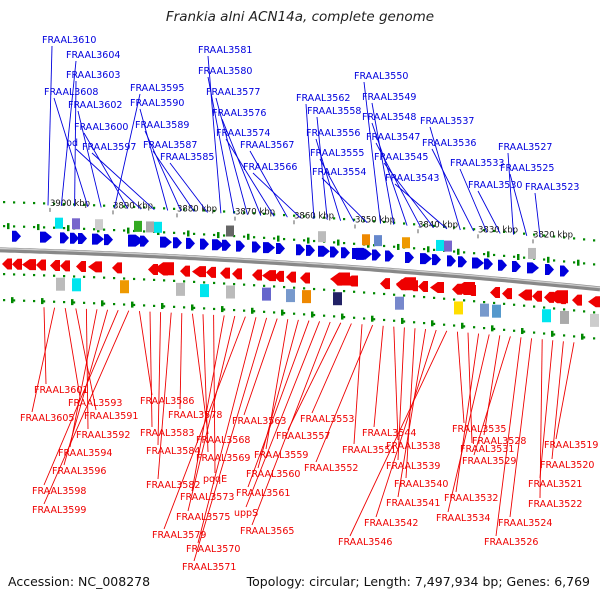 The height and width of the screenshot is (600, 600). I want to click on bottom-gene-label: FRAAL3559, so click(281, 455).